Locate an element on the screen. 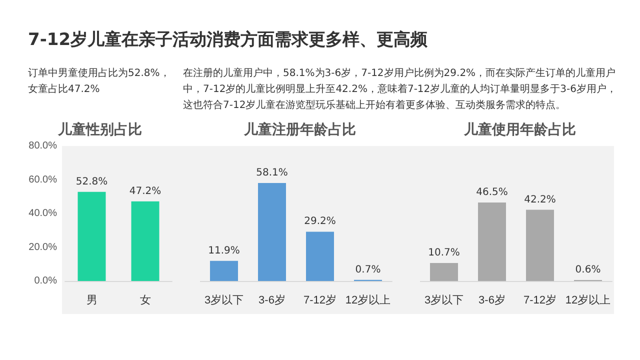 This screenshot has height=360, width=640. x-tick-label: 女 is located at coordinates (145, 300).